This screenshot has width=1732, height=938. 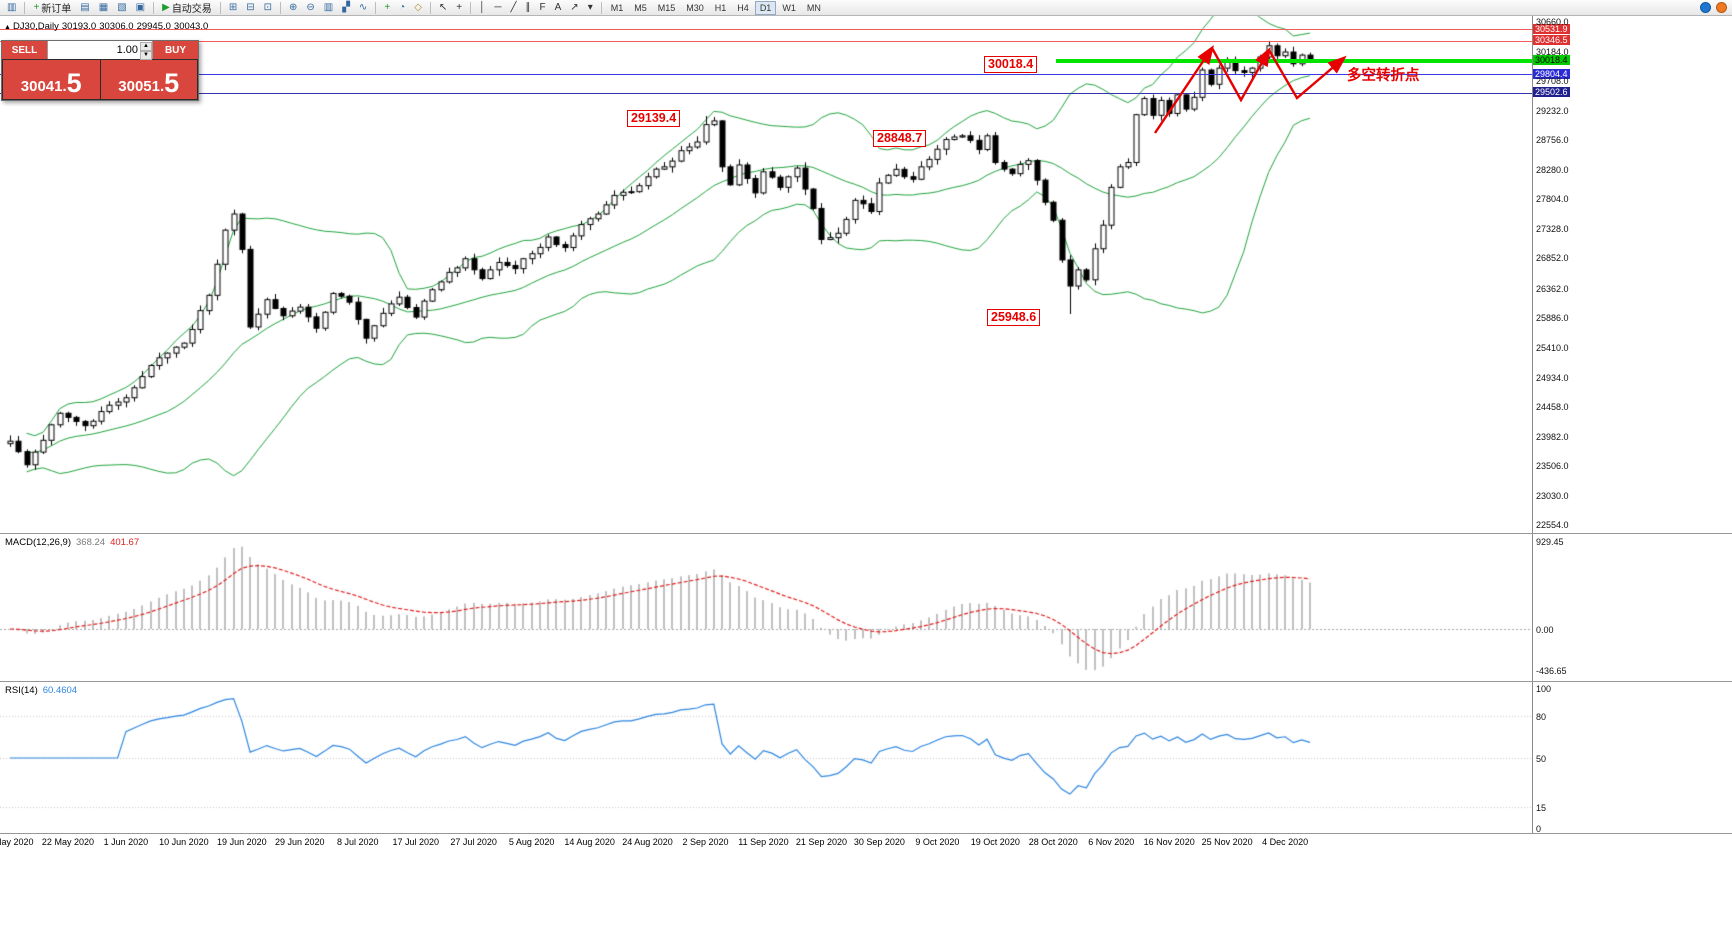 I want to click on timeframe-m5-button: M5, so click(x=640, y=7).